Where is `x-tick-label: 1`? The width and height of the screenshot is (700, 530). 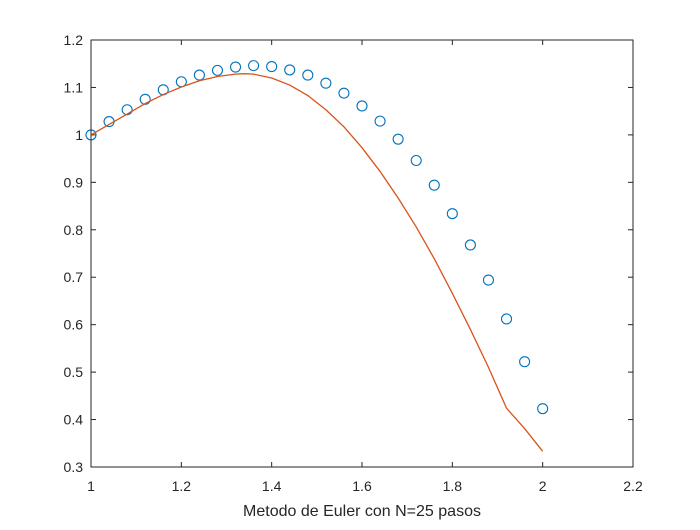 x-tick-label: 1 is located at coordinates (91, 486).